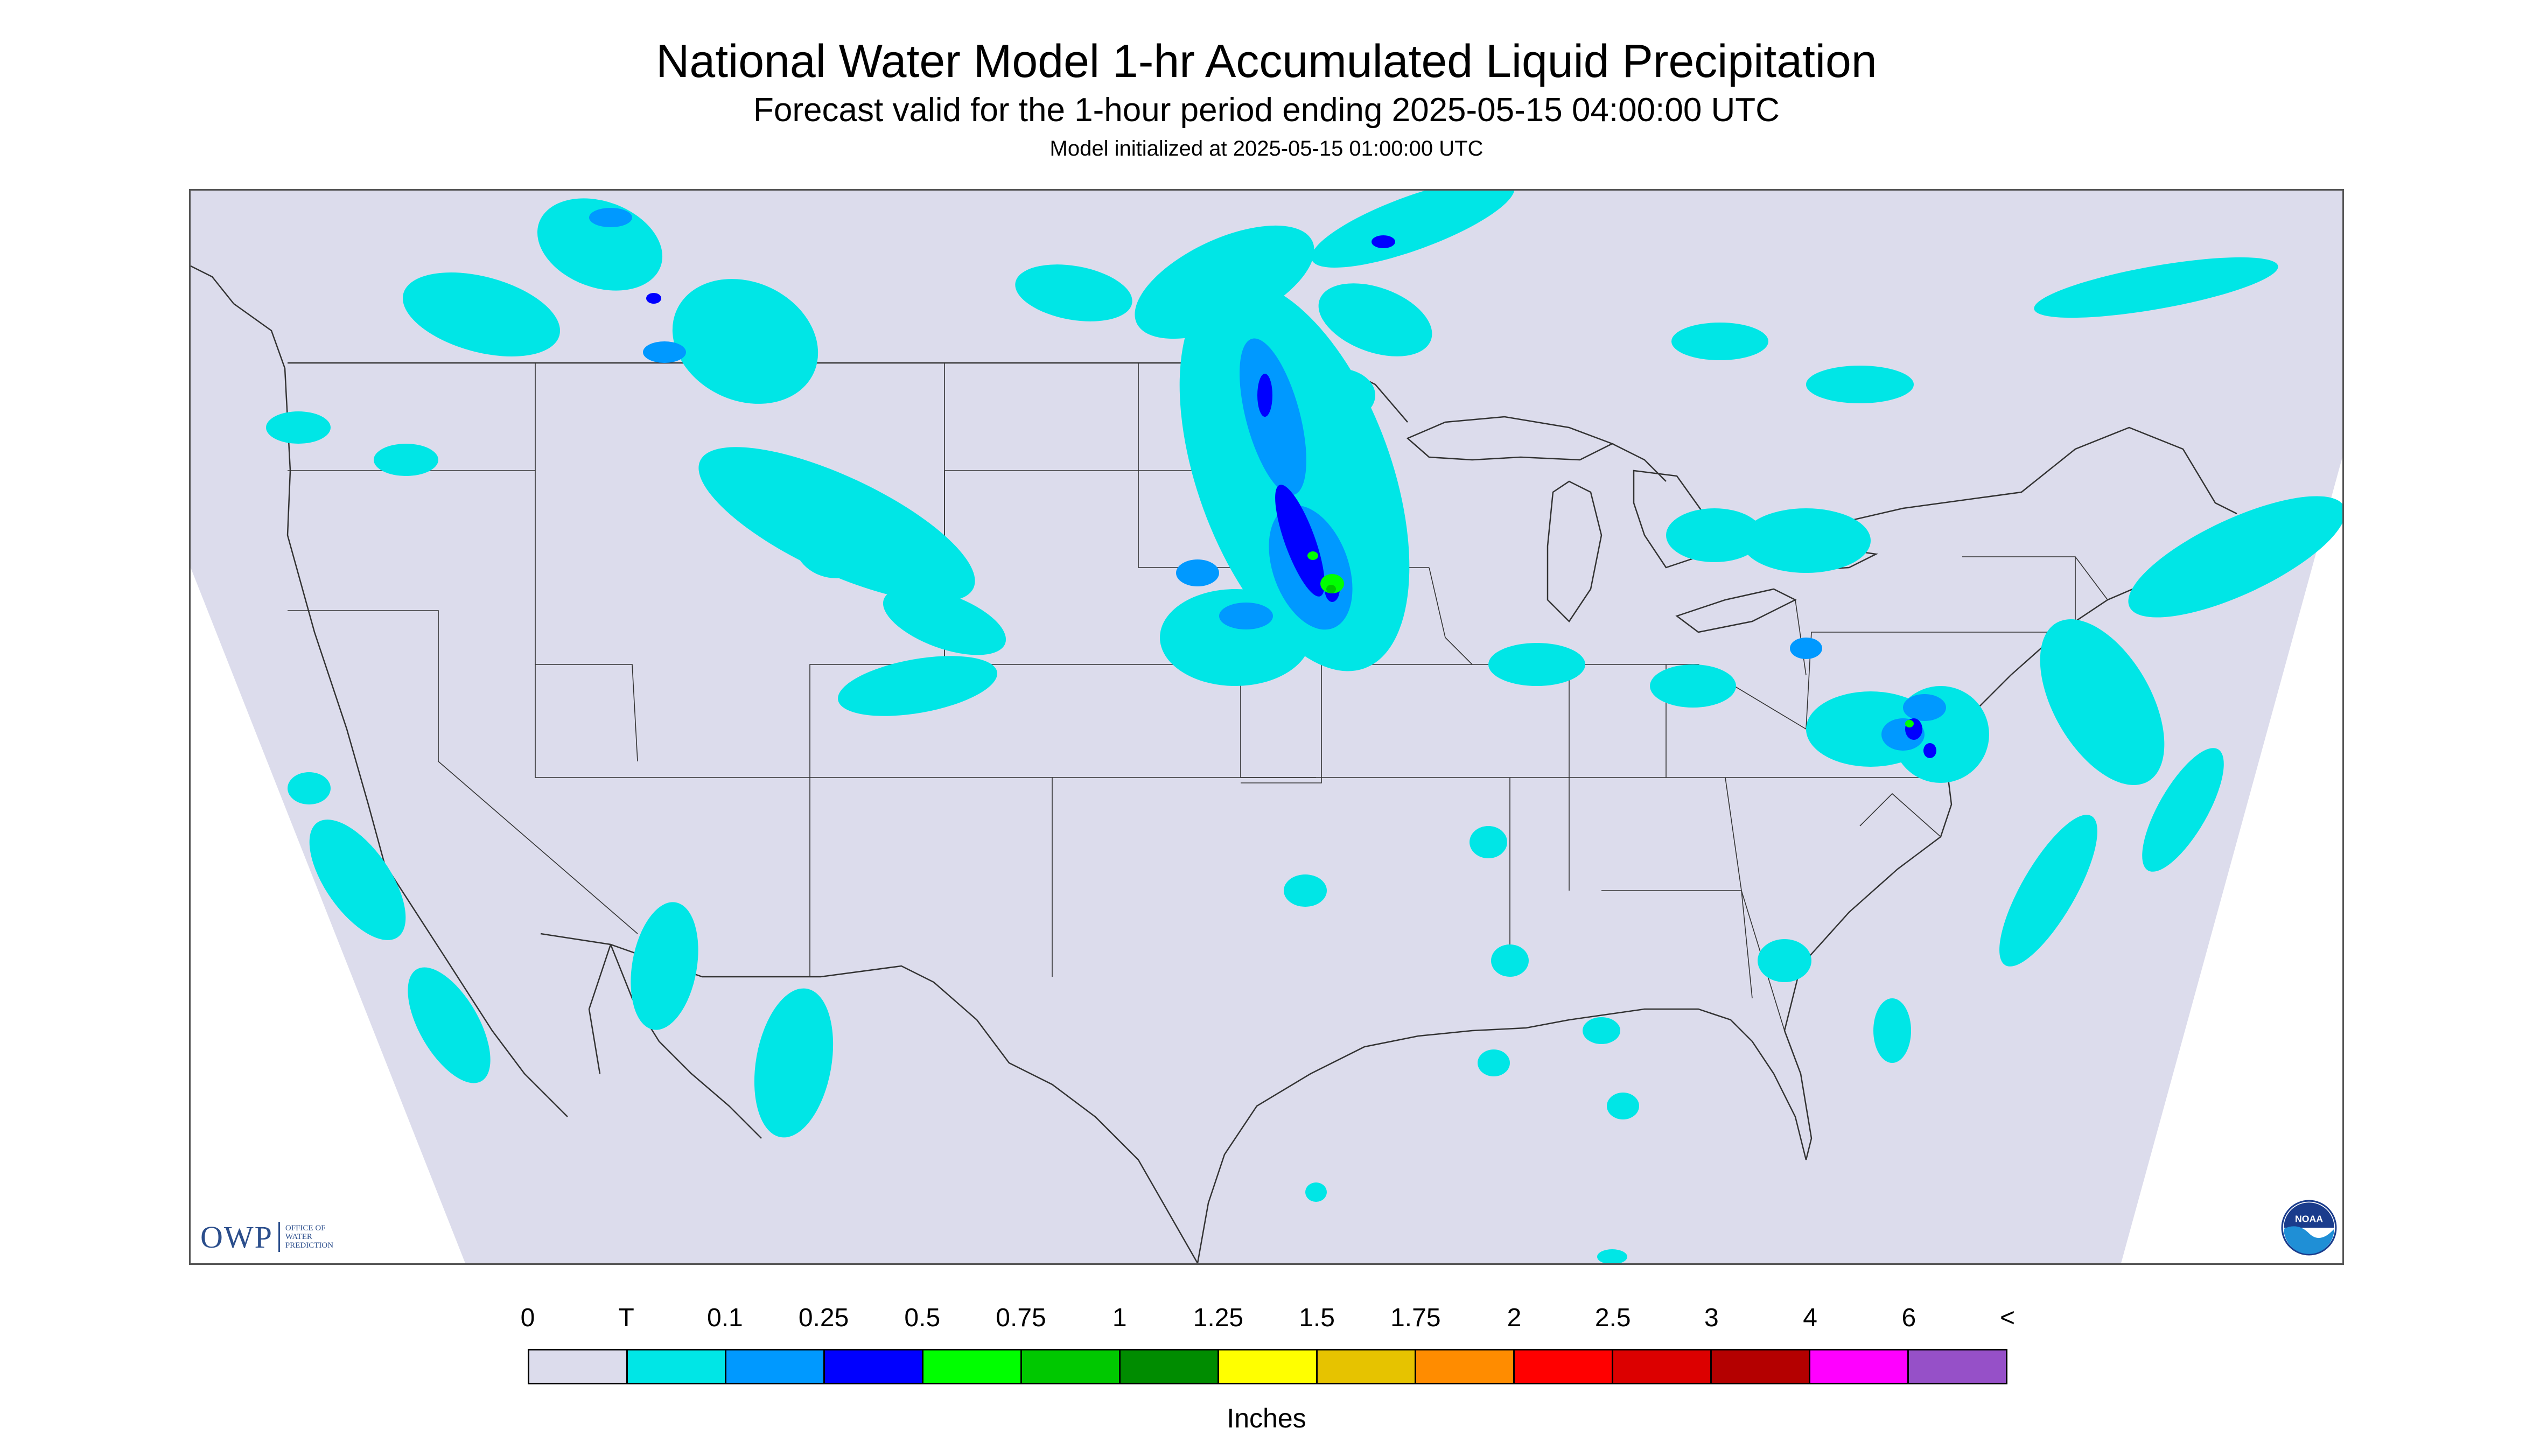 The width and height of the screenshot is (2533, 1456). What do you see at coordinates (305, 1228) in the screenshot?
I see `owp-logo-line: OFFICE OF` at bounding box center [305, 1228].